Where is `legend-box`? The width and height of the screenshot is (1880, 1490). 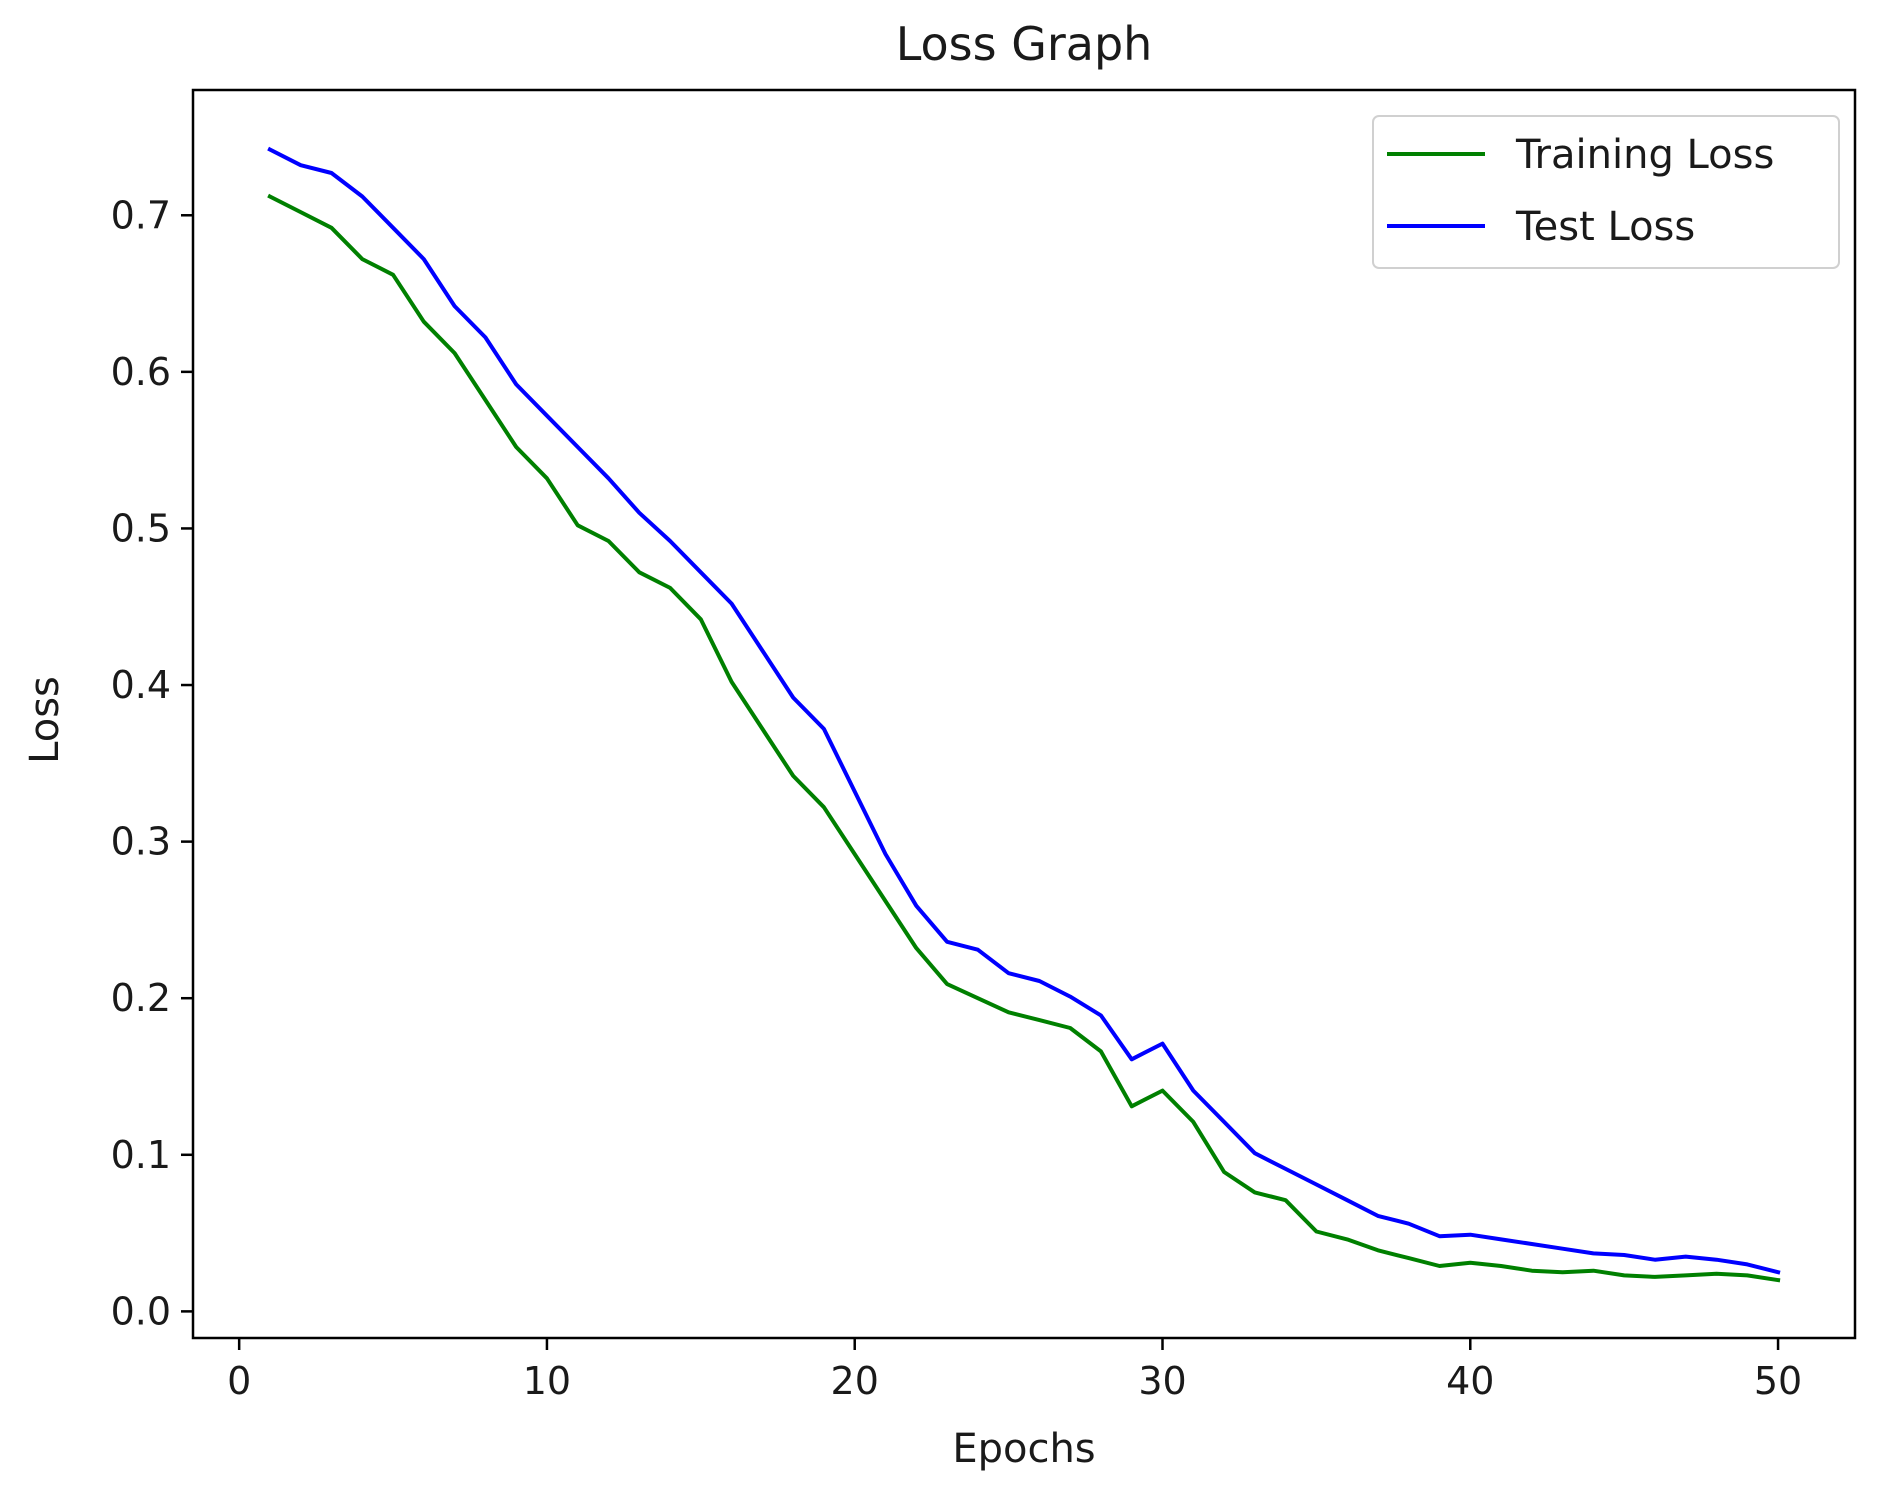
legend-box is located at coordinates (1606, 192).